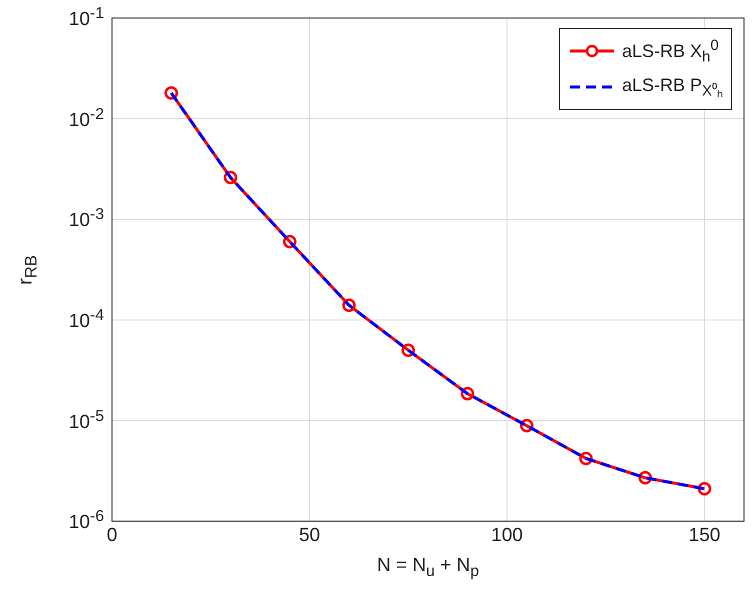 Image resolution: width=752 pixels, height=590 pixels. What do you see at coordinates (86, 219) in the screenshot?
I see `y-tick-label: 10$^{-3}$` at bounding box center [86, 219].